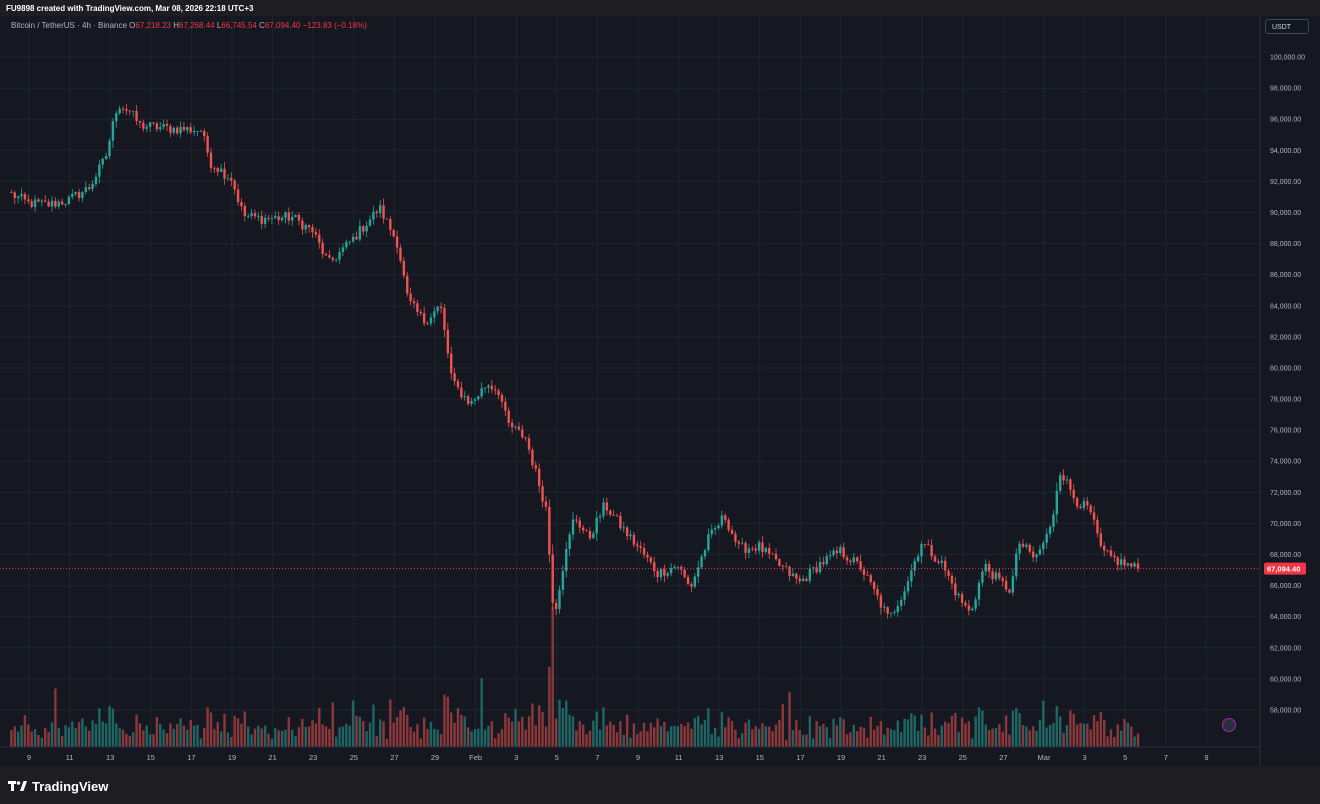 The width and height of the screenshot is (1320, 804). What do you see at coordinates (1287, 26) in the screenshot?
I see `currency-button: USDT` at bounding box center [1287, 26].